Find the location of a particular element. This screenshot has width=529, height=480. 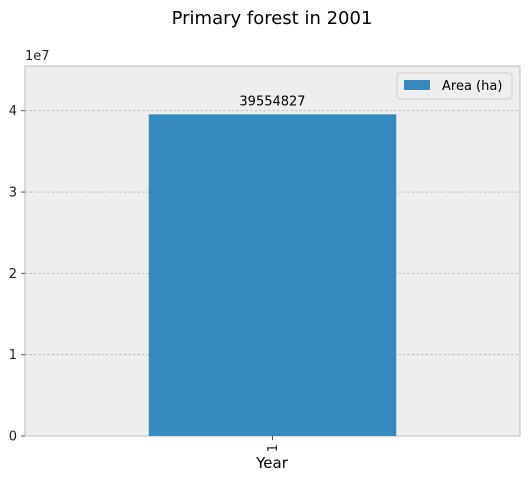

y-tick-label: 3 is located at coordinates (13, 193).